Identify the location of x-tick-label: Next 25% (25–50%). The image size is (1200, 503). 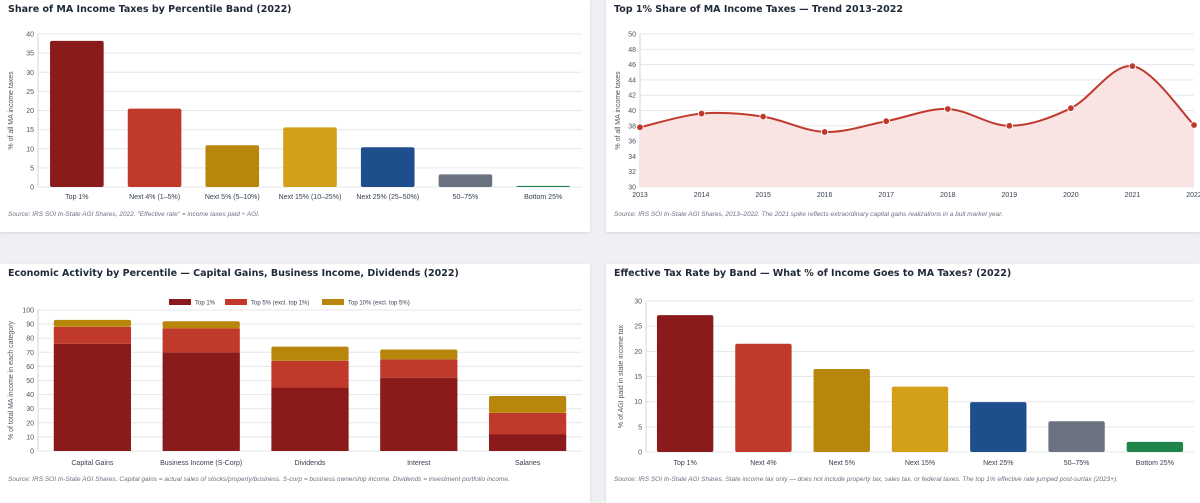
(387, 197).